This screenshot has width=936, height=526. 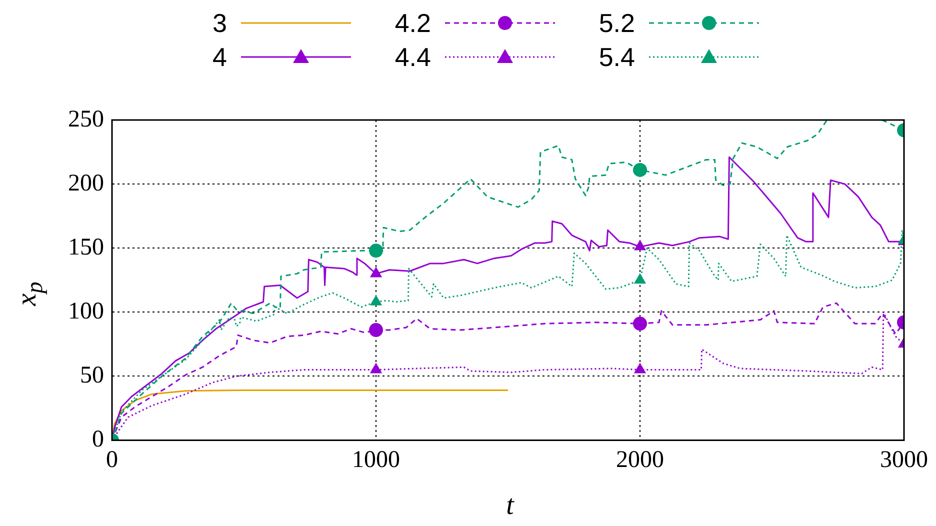 What do you see at coordinates (616, 57) in the screenshot?
I see `legend-label: 5.4` at bounding box center [616, 57].